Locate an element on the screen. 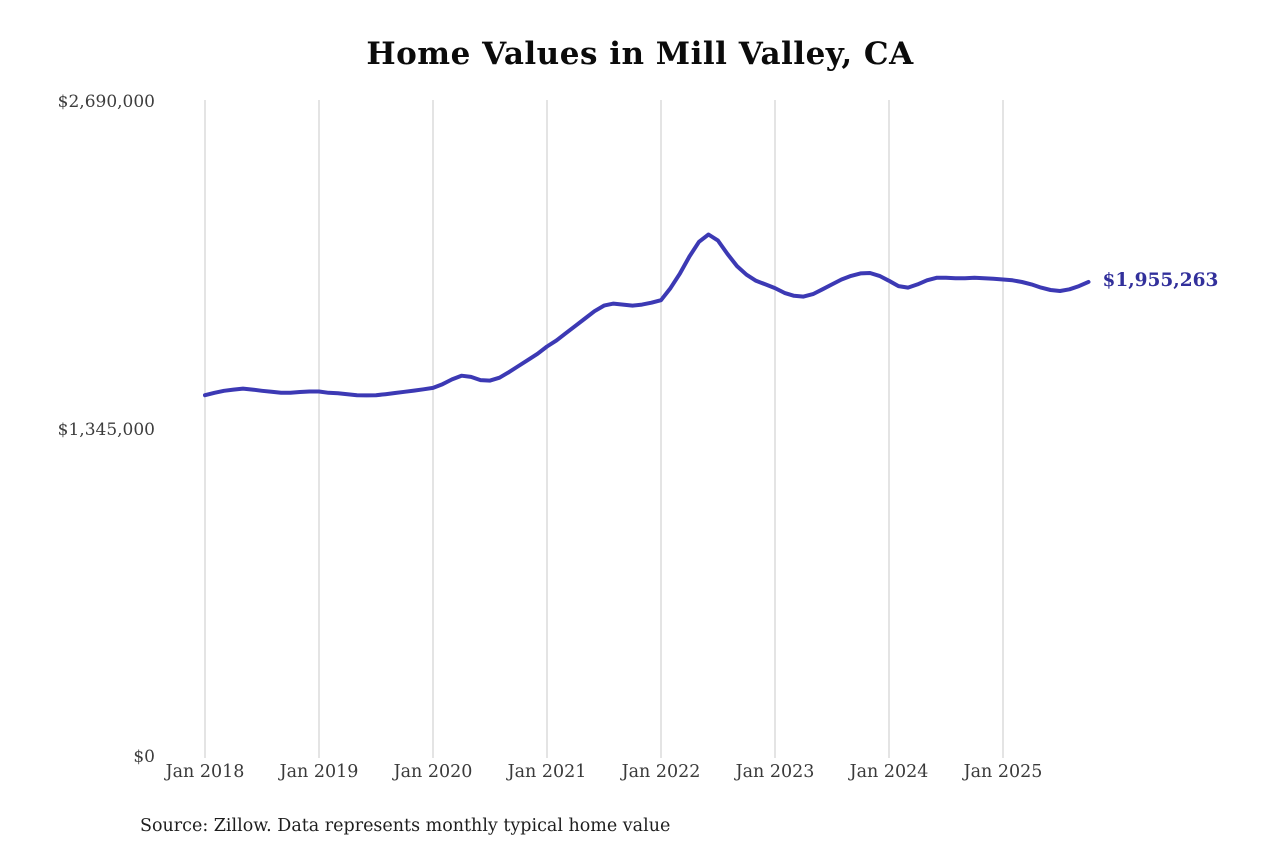 This screenshot has height=853, width=1280. y-tick-label-max: $2,690,000 is located at coordinates (106, 102).